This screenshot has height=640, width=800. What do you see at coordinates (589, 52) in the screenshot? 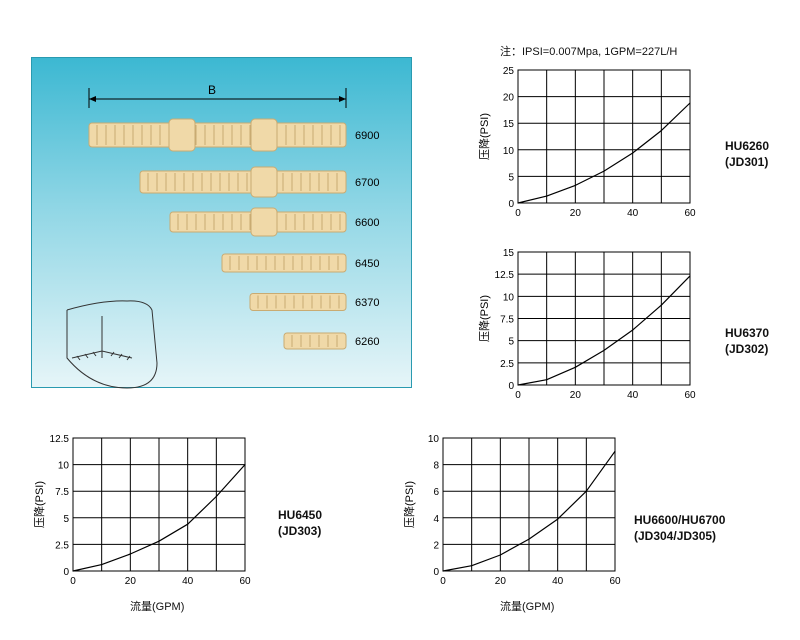
I see `unit-note: 注：IPSI=0.007Mpa, 1GPM=227L/H` at bounding box center [589, 52].